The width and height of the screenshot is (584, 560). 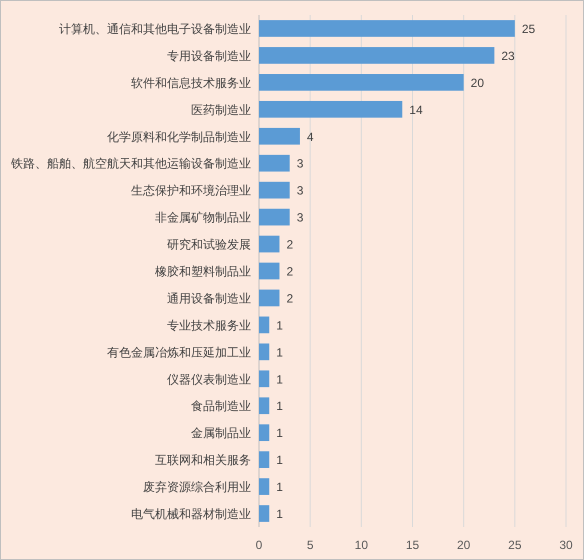 I want to click on x-tick-label: 10, so click(x=361, y=545).